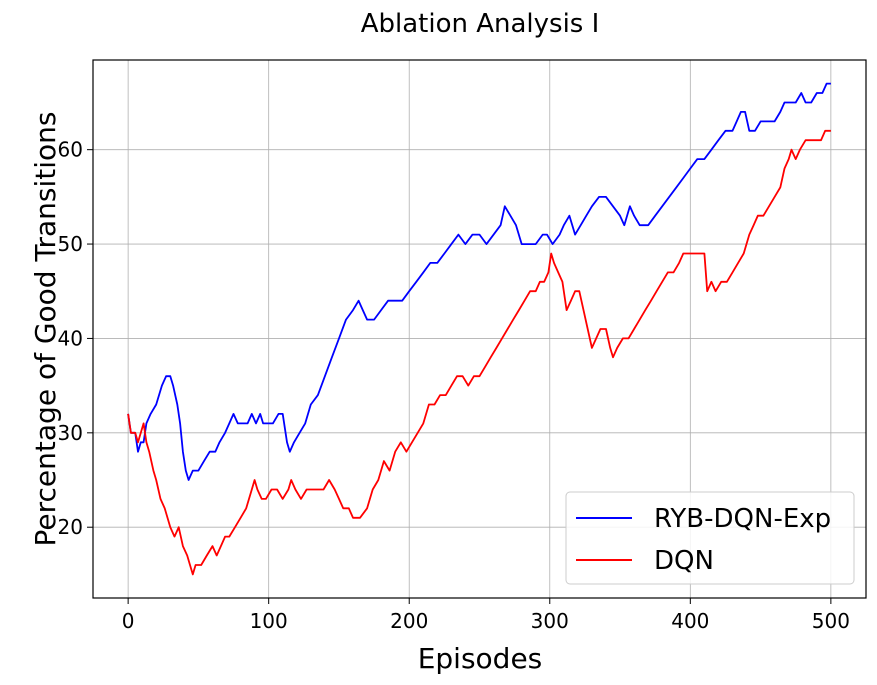 This screenshot has width=877, height=685. What do you see at coordinates (550, 621) in the screenshot?
I see `x-tick-label: 300` at bounding box center [550, 621].